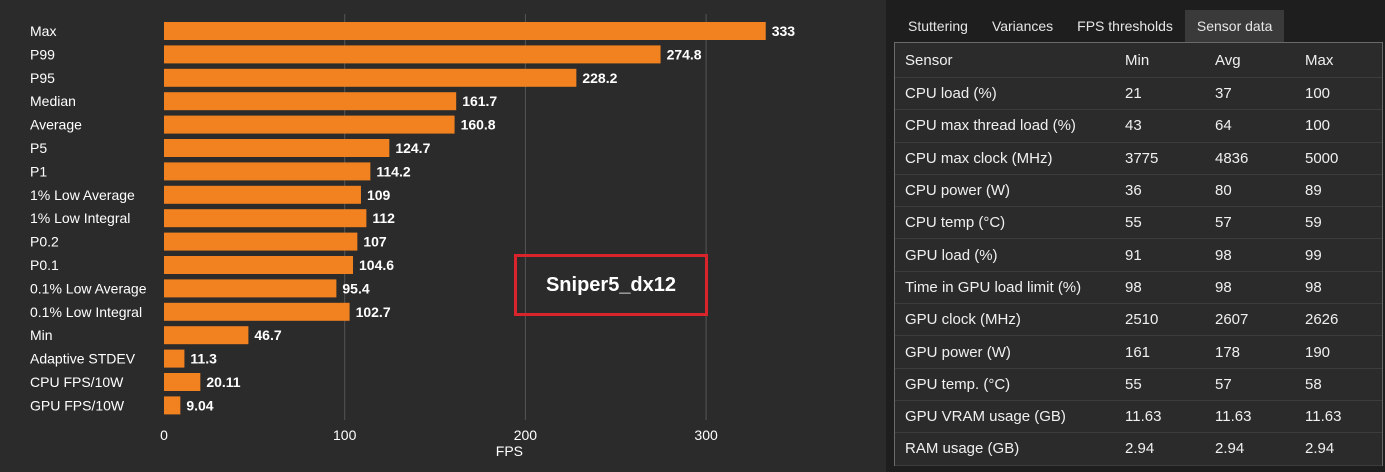 This screenshot has height=472, width=1385. Describe the element at coordinates (1343, 60) in the screenshot. I see `header-max: Max` at that location.